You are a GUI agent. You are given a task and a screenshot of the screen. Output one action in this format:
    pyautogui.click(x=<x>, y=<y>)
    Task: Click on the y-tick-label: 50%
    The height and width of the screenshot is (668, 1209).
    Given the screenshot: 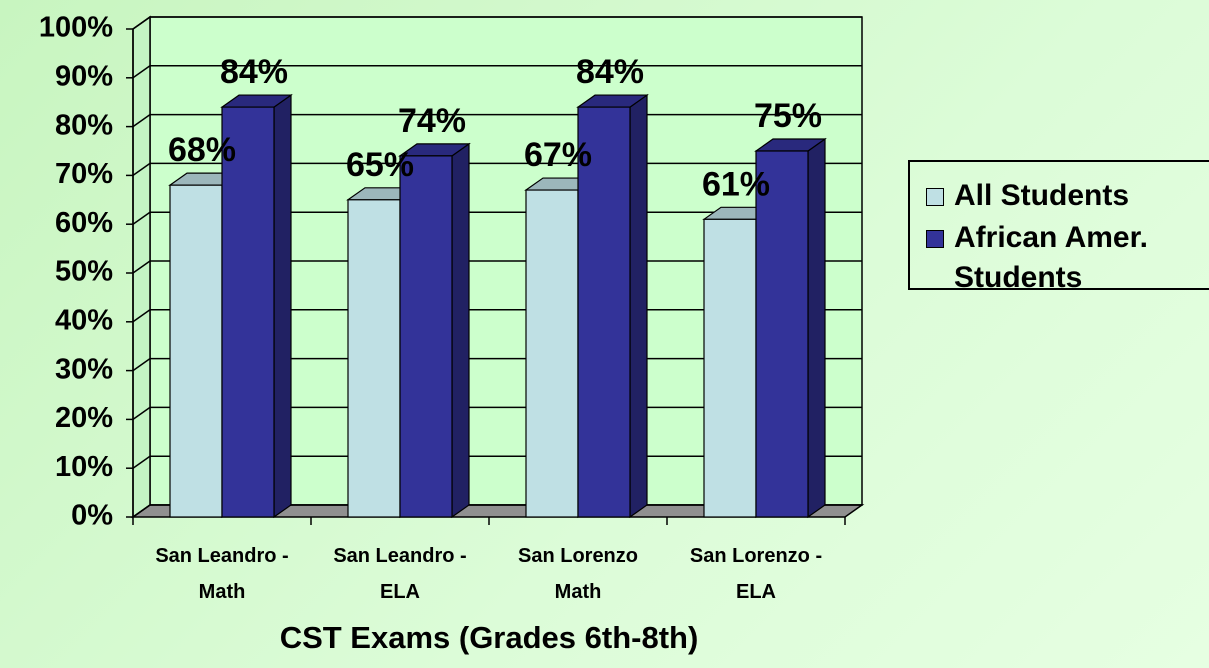 What is the action you would take?
    pyautogui.click(x=84, y=272)
    